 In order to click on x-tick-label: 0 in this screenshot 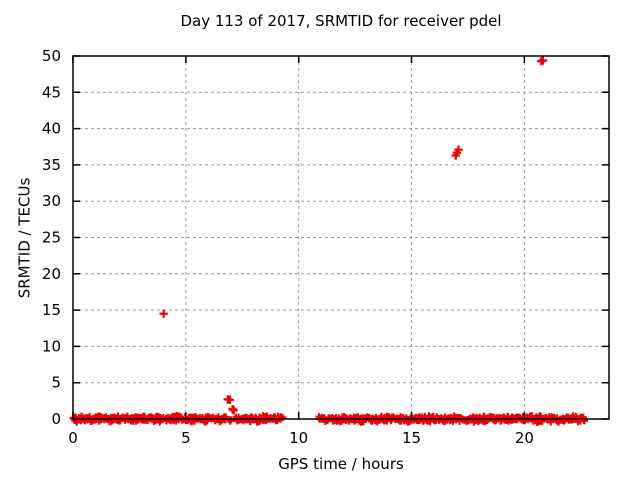, I will do `click(73, 438)`.